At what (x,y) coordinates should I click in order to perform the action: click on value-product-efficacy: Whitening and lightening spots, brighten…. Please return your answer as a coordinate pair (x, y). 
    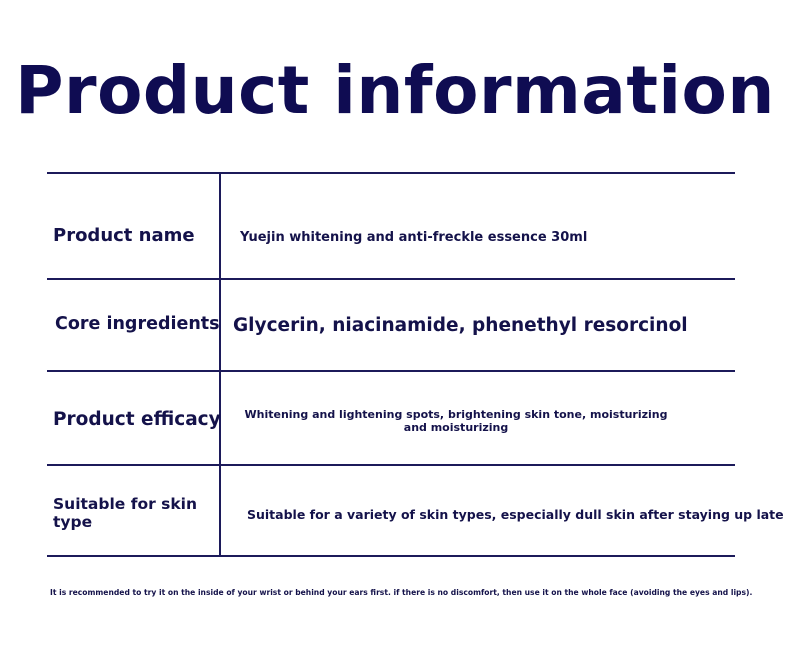
    Looking at the image, I should click on (456, 421).